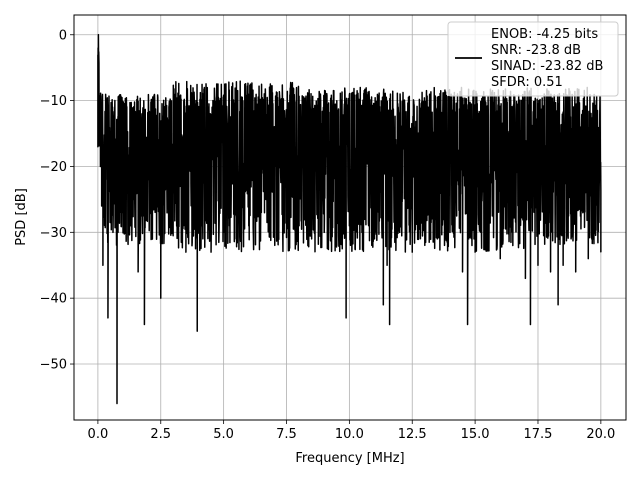 This screenshot has height=480, width=640. What do you see at coordinates (53, 365) in the screenshot?
I see `y-tick-label: −50` at bounding box center [53, 365].